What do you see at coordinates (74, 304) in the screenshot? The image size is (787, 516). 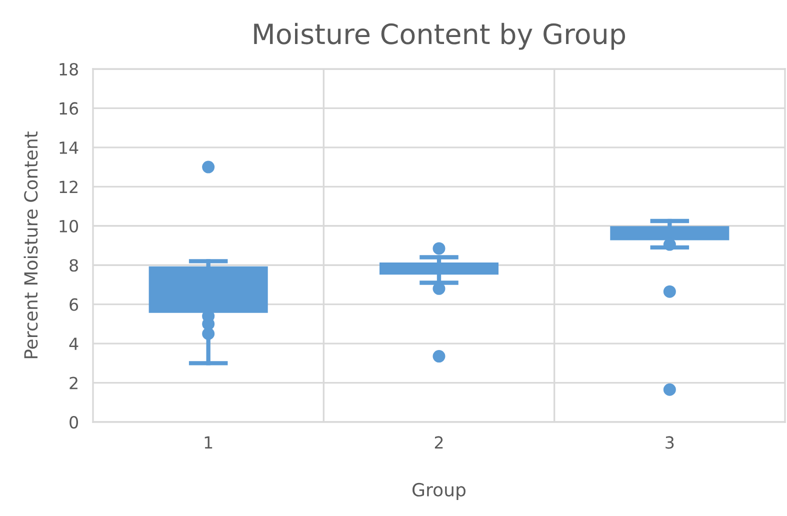 I see `y-tick-label: 6` at bounding box center [74, 304].